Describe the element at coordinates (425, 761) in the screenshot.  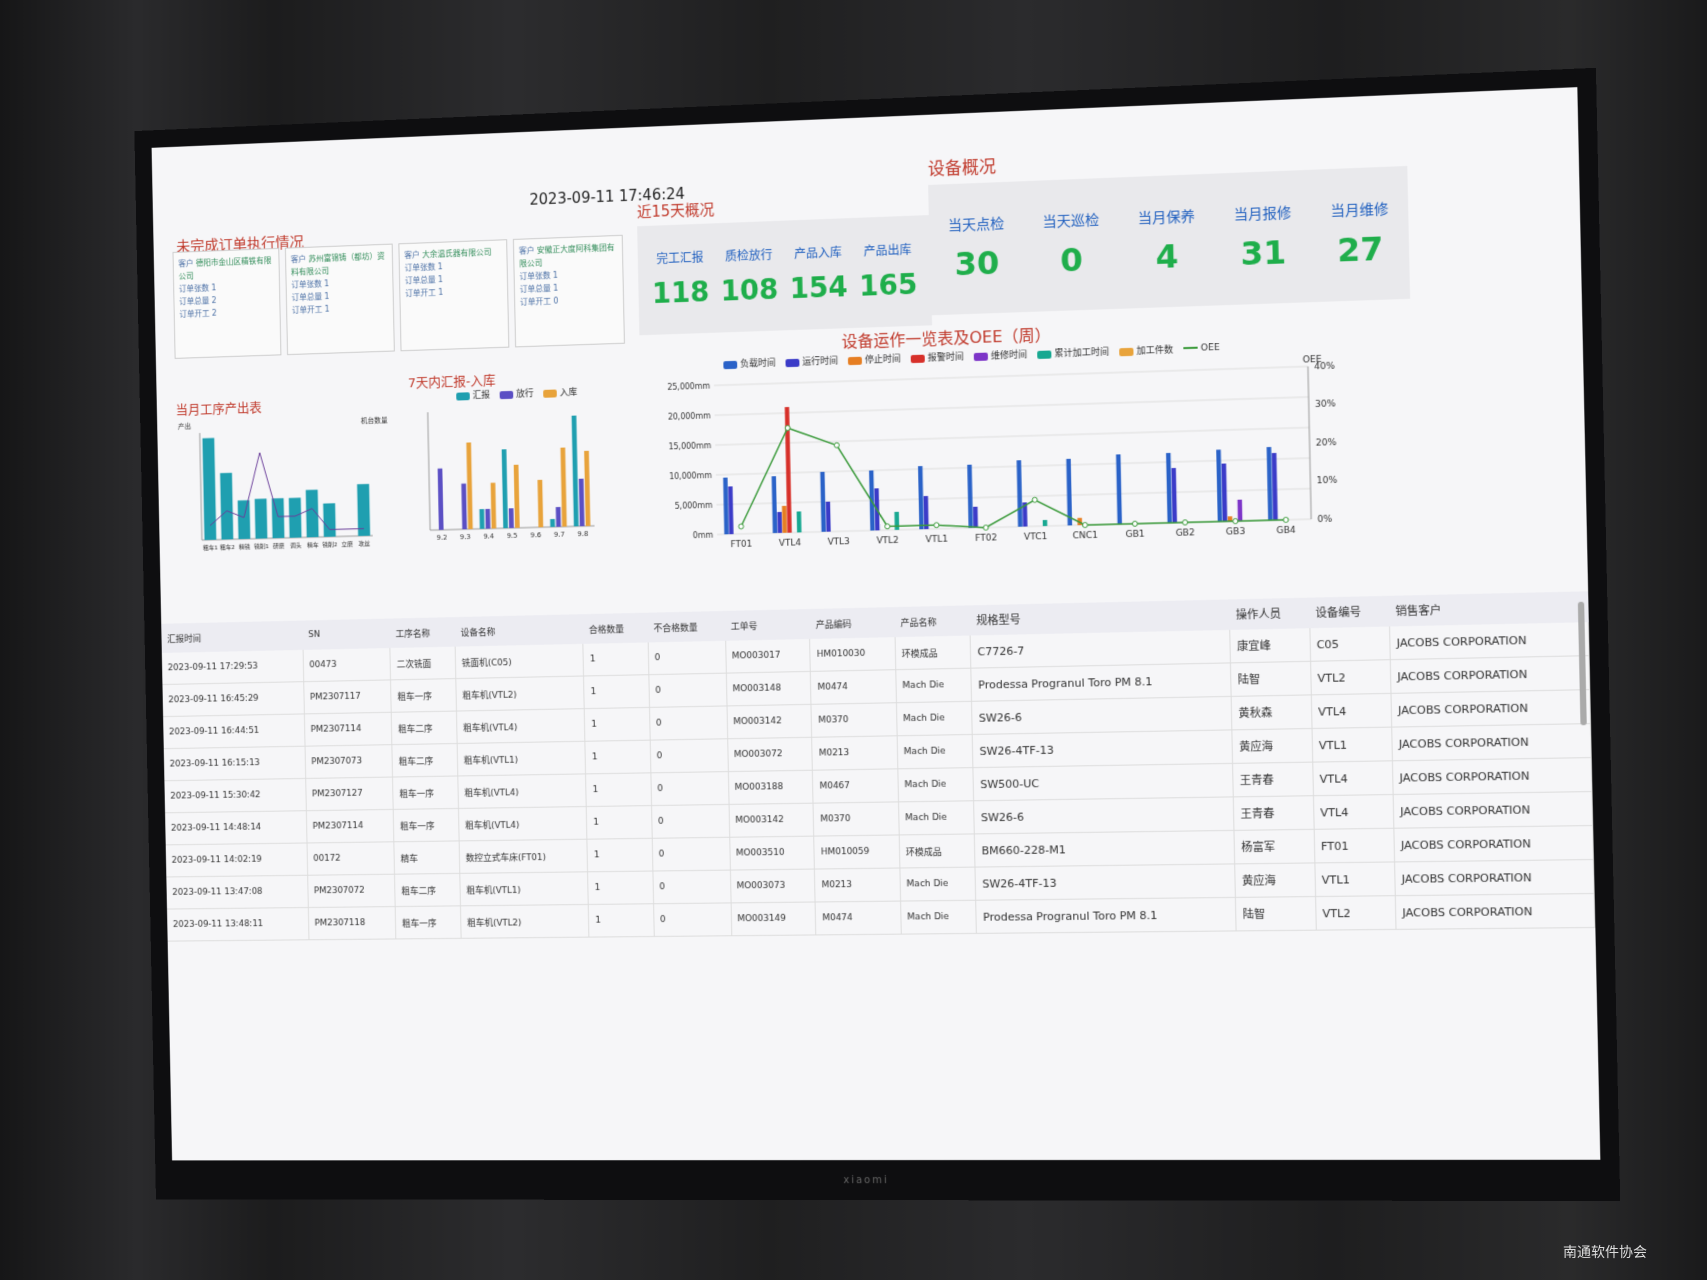
I see `table-cell: 粗车二序` at that location.